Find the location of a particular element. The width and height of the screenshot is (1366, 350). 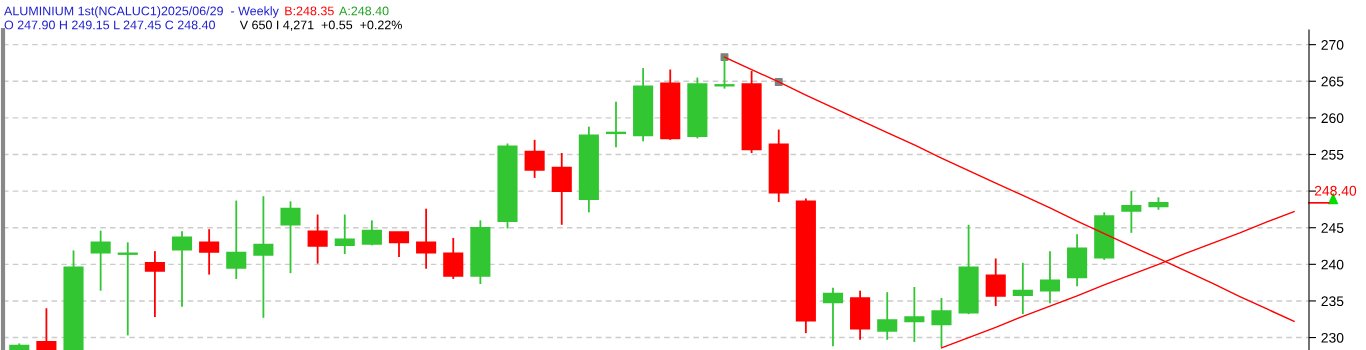

y-tick-label: 255 is located at coordinates (1332, 154).